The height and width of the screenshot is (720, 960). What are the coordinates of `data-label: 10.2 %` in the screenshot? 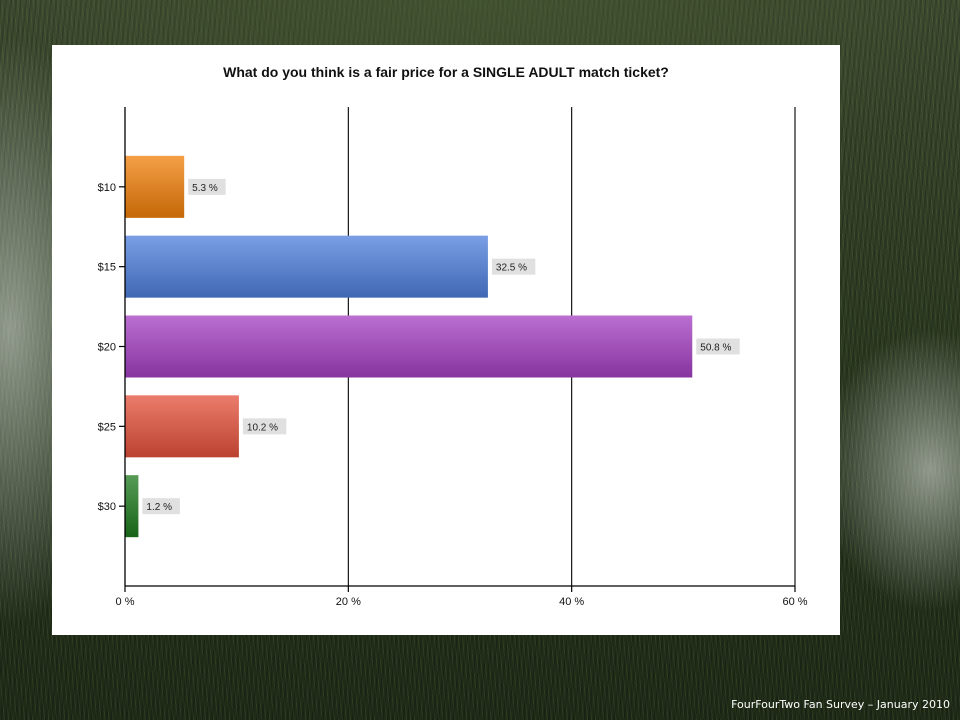 It's located at (262, 427).